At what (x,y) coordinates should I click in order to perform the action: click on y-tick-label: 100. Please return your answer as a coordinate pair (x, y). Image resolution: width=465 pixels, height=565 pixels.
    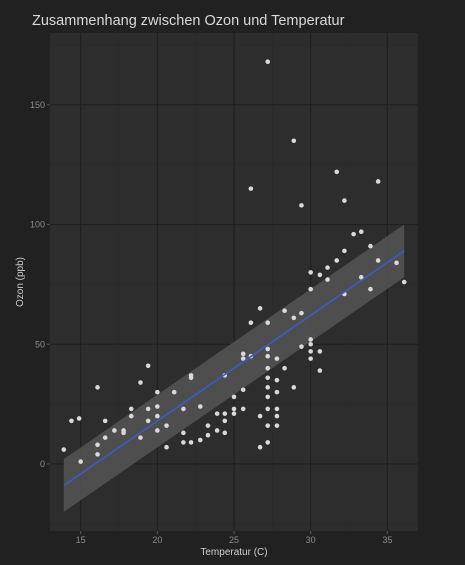
    Looking at the image, I should click on (37, 225).